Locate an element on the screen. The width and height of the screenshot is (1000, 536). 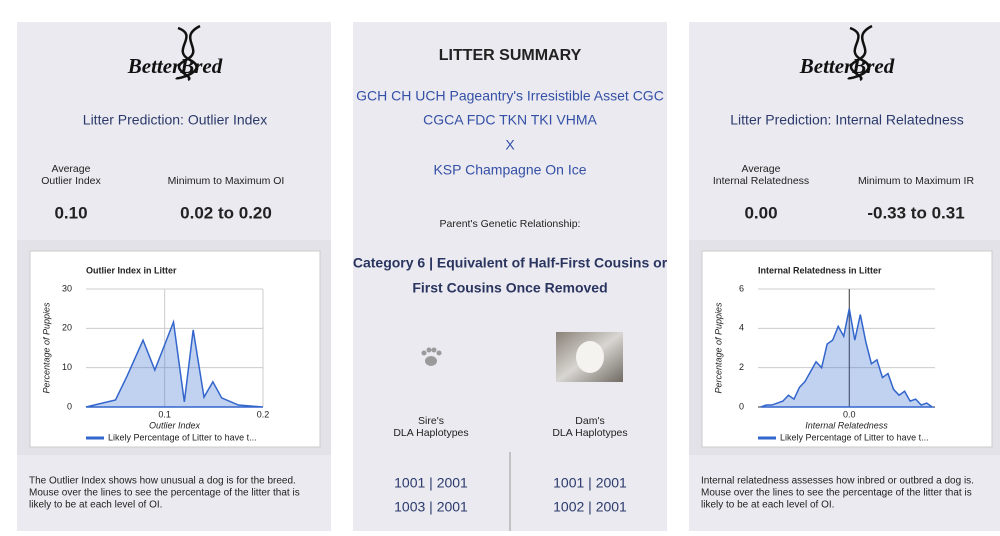
y-tick-label: 10 is located at coordinates (67, 367).